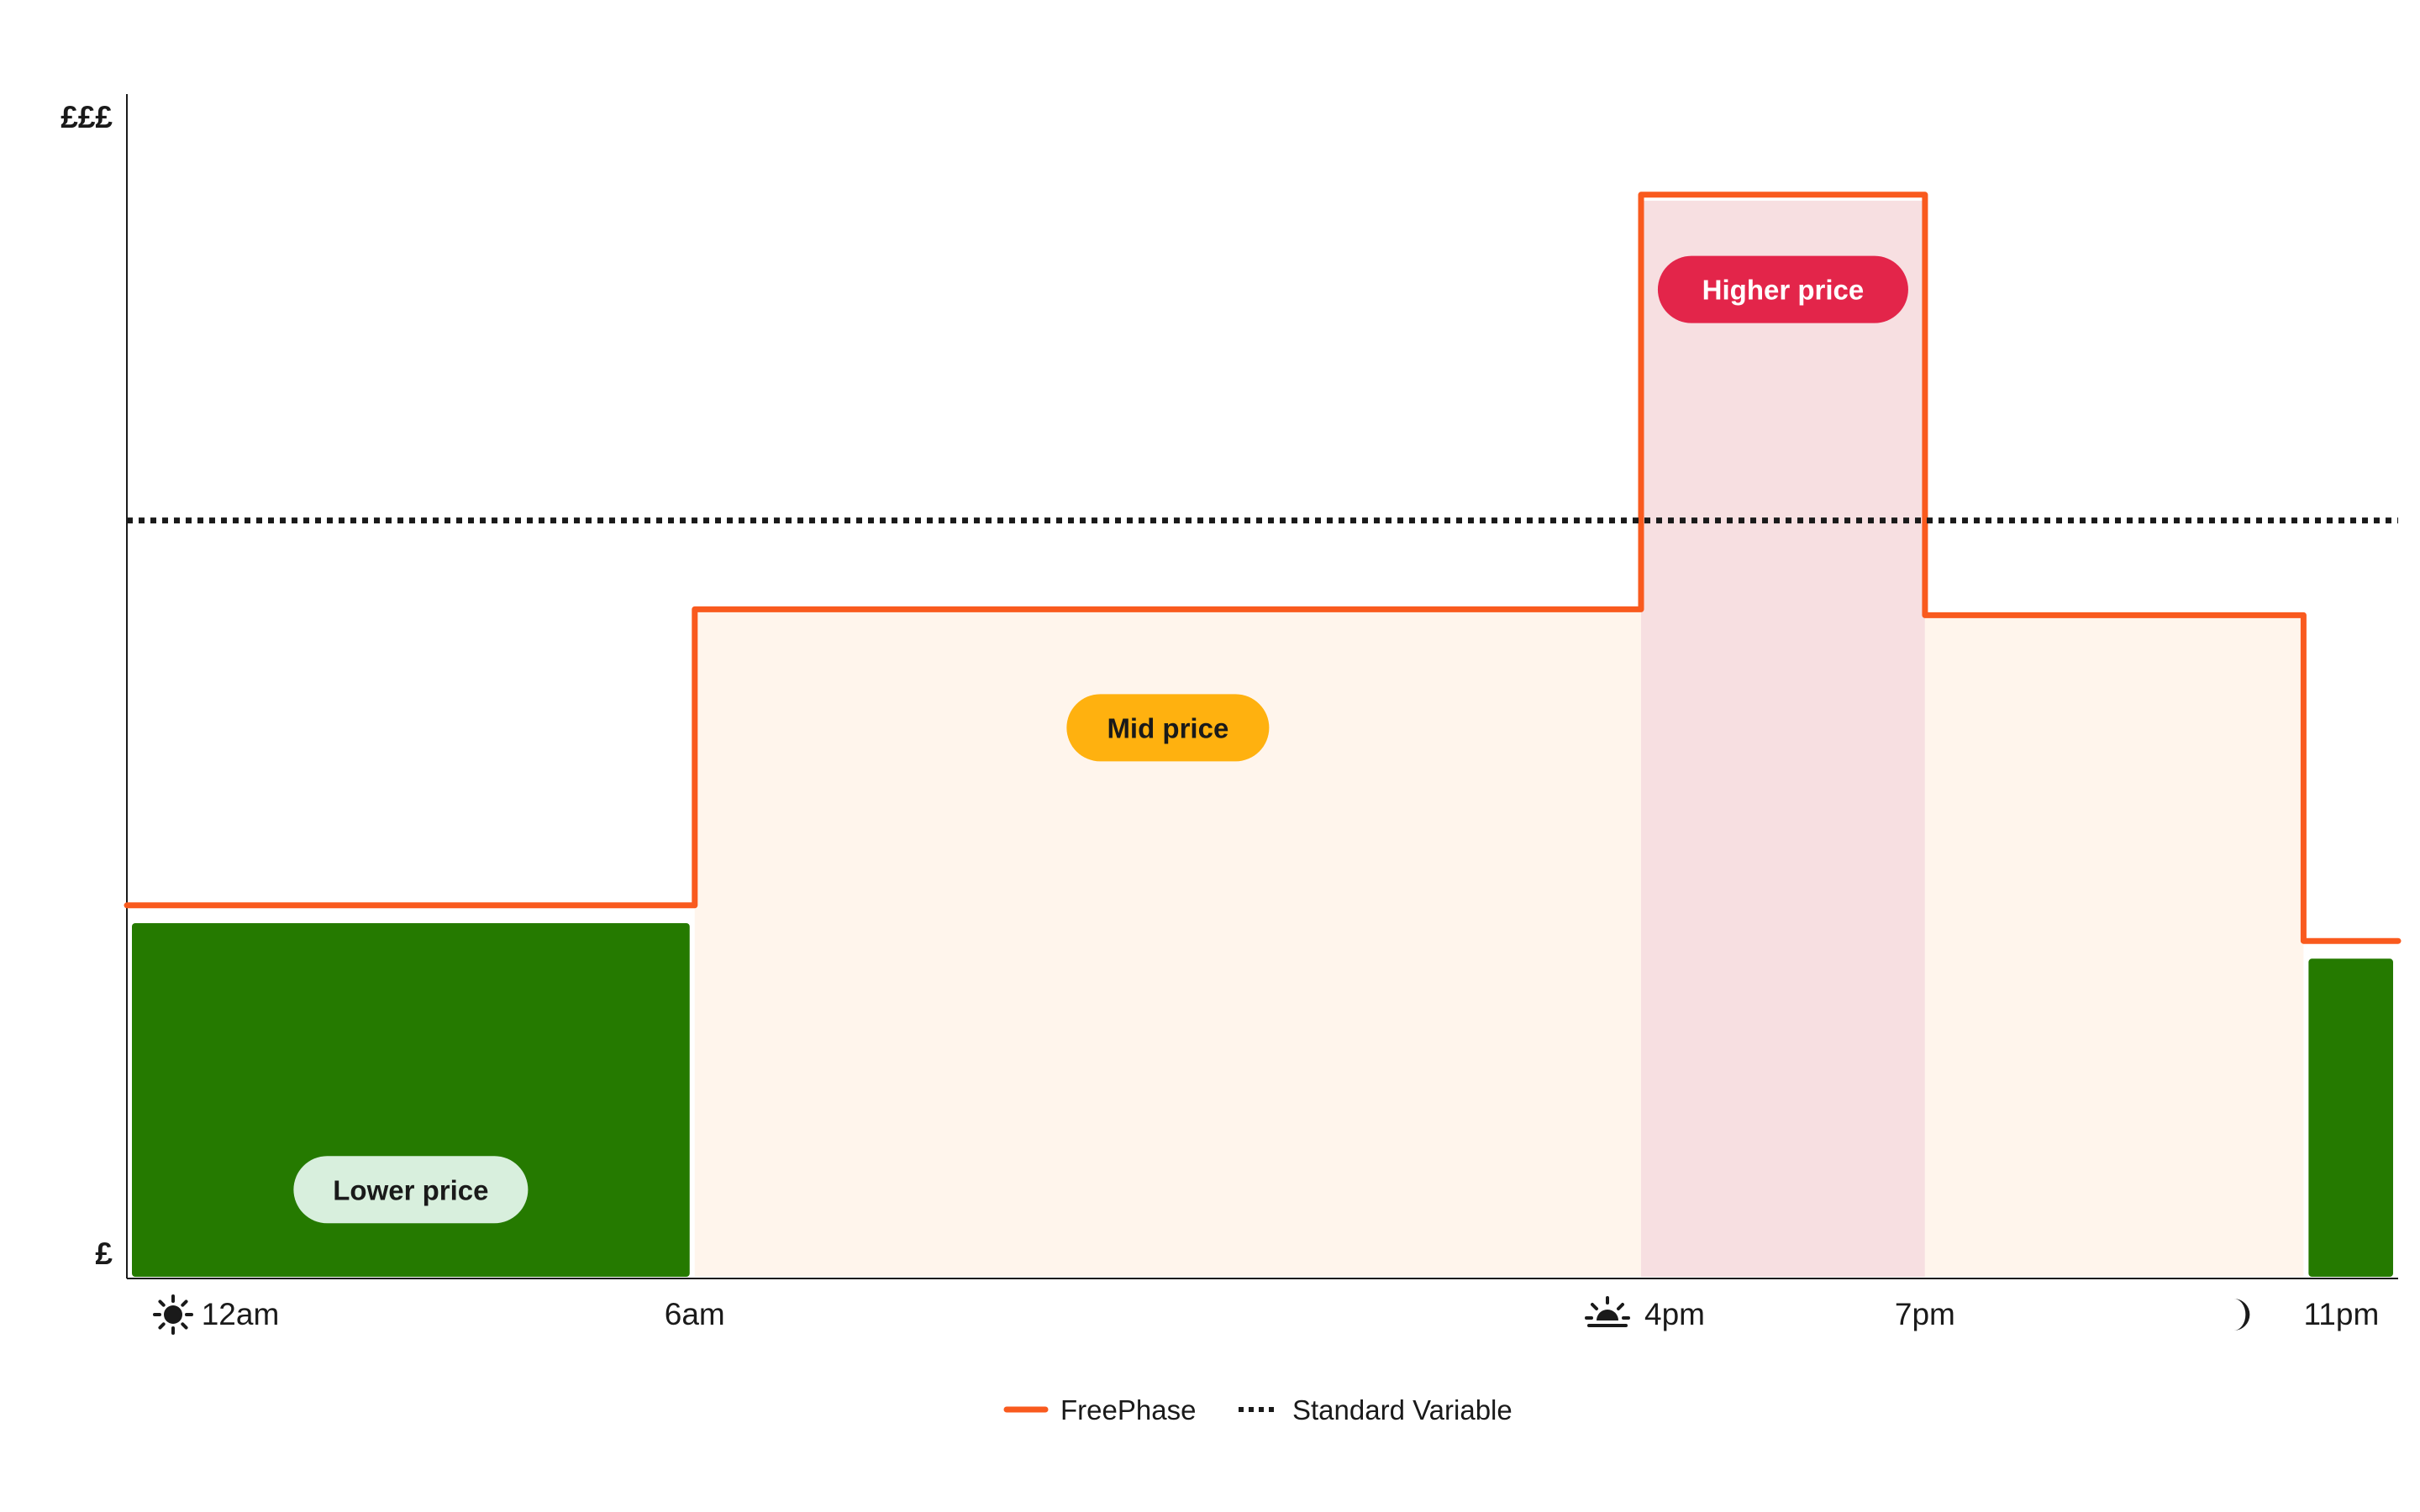 The height and width of the screenshot is (1512, 2420). I want to click on legend-item-1: Standard Variable, so click(1376, 1409).